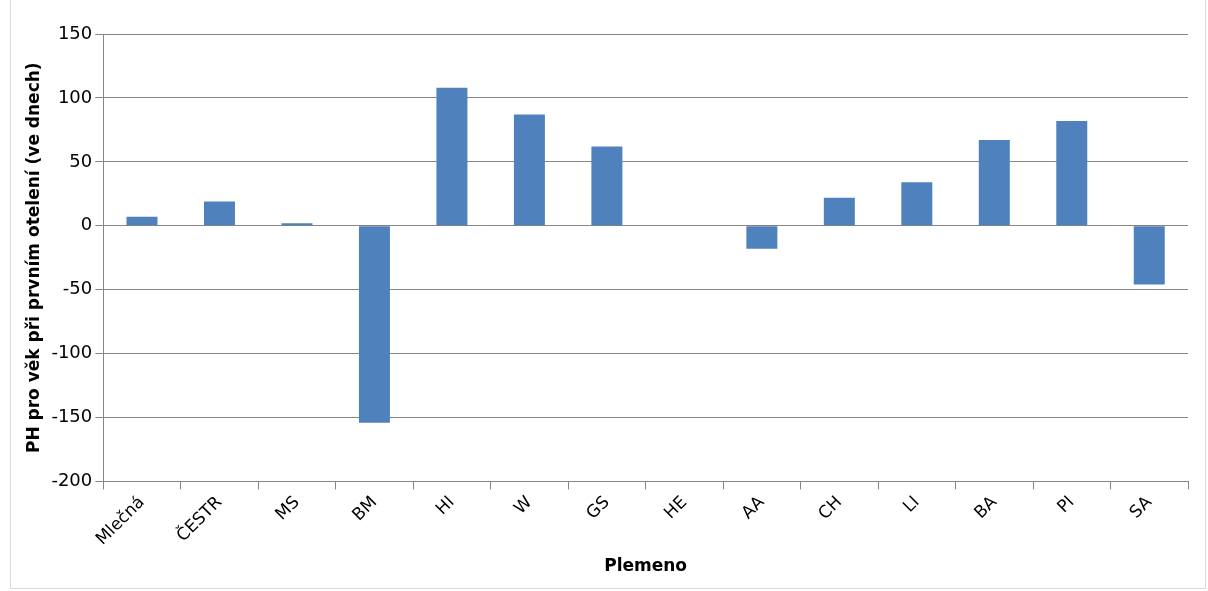 This screenshot has width=1208, height=591. I want to click on y-tick-label: -150, so click(72, 416).